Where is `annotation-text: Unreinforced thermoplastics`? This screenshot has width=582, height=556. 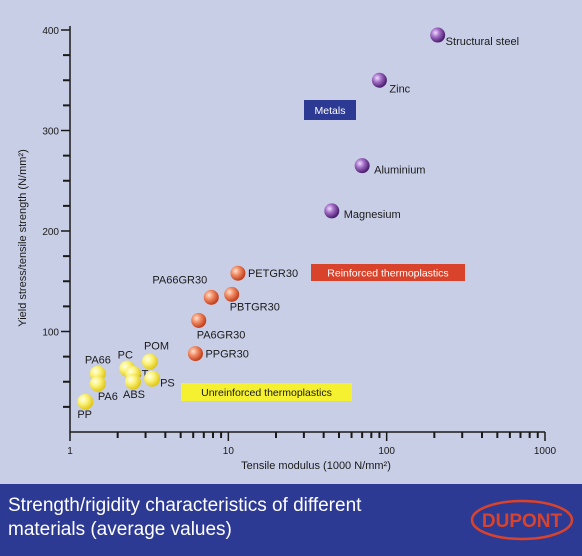 annotation-text: Unreinforced thermoplastics is located at coordinates (266, 393).